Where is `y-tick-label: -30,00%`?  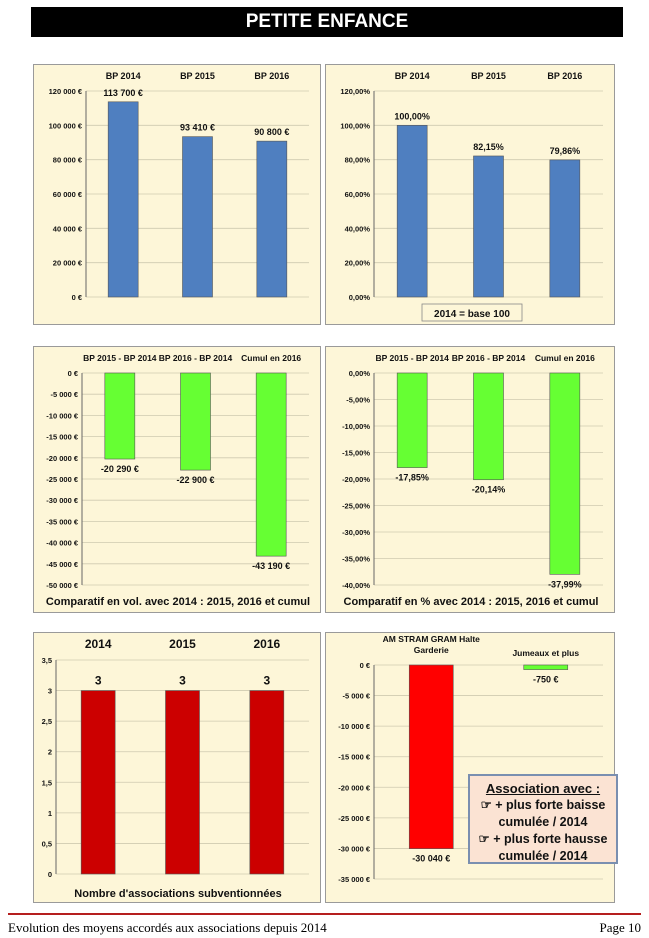 y-tick-label: -30,00% is located at coordinates (356, 532).